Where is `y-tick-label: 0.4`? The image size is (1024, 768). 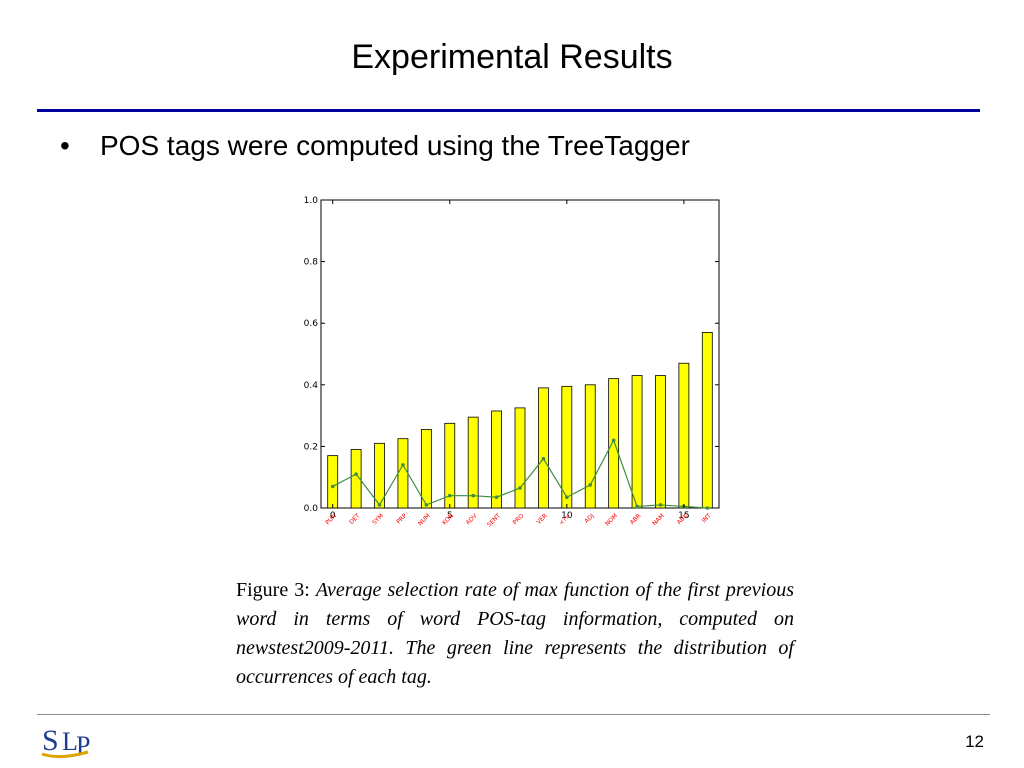
y-tick-label: 0.4 is located at coordinates (311, 386).